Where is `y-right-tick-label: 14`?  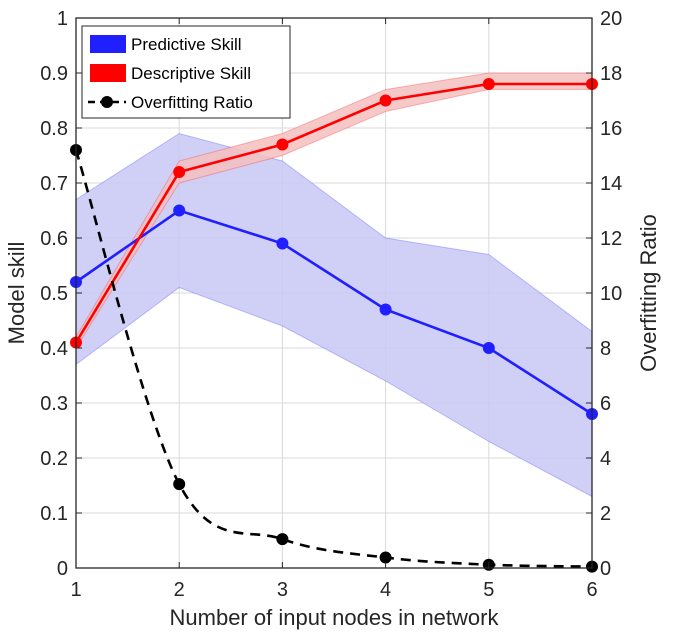
y-right-tick-label: 14 is located at coordinates (611, 184).